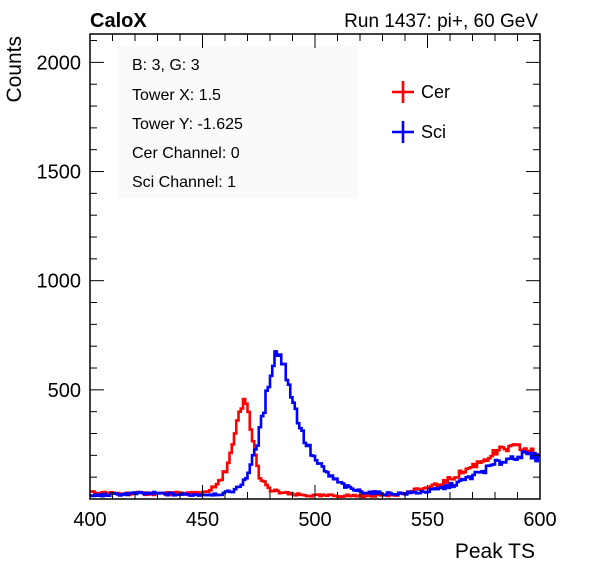  I want to click on legend: Cer Sci, so click(421, 112).